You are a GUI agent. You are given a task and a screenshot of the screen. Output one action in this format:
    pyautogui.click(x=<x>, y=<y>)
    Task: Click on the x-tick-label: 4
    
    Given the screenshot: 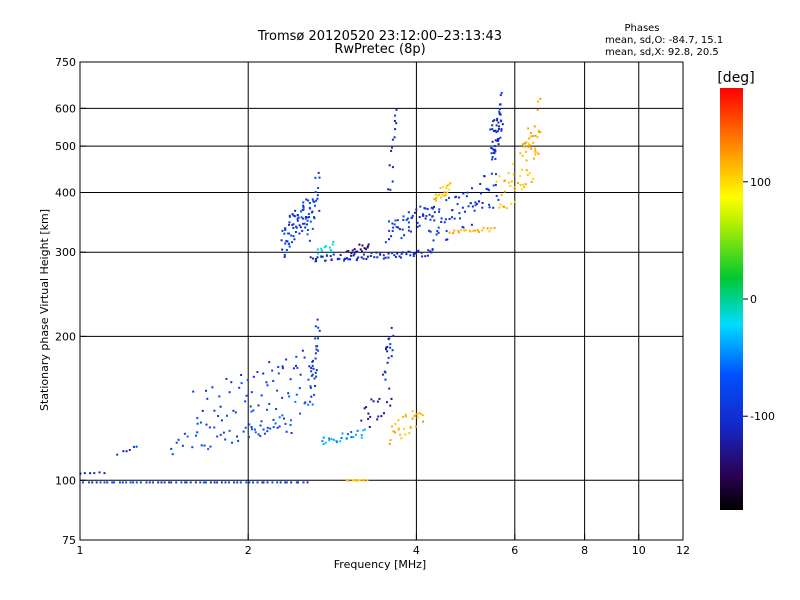 What is the action you would take?
    pyautogui.click(x=416, y=550)
    